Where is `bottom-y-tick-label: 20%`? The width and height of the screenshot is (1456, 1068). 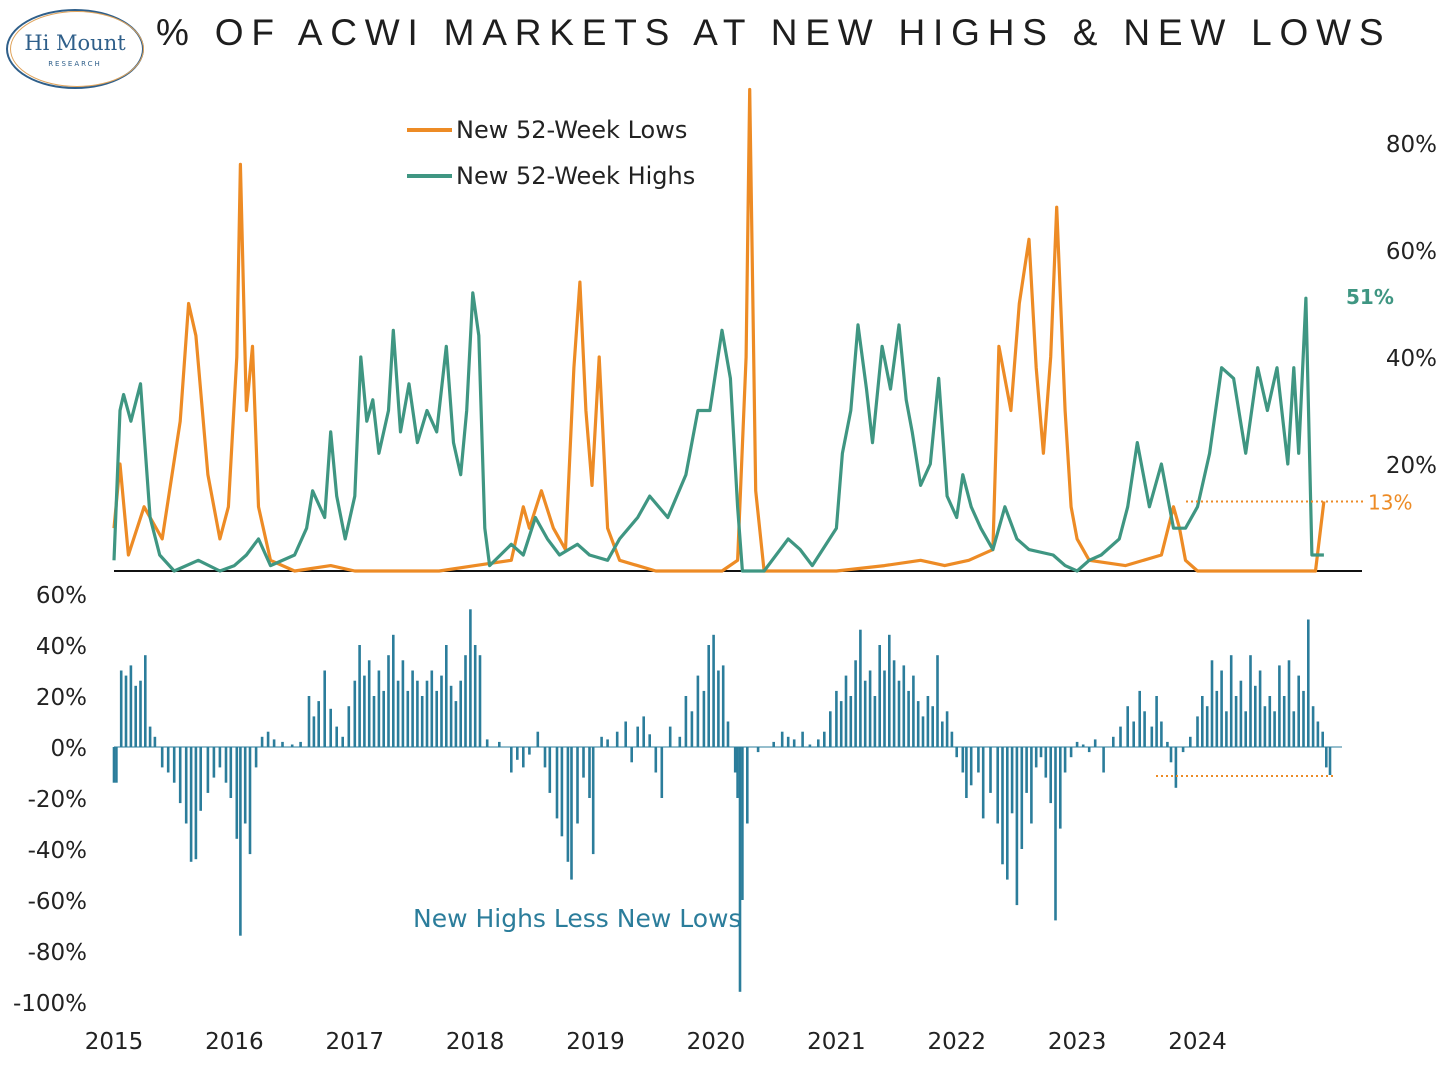
bottom-y-tick-label: 20% is located at coordinates (61, 698).